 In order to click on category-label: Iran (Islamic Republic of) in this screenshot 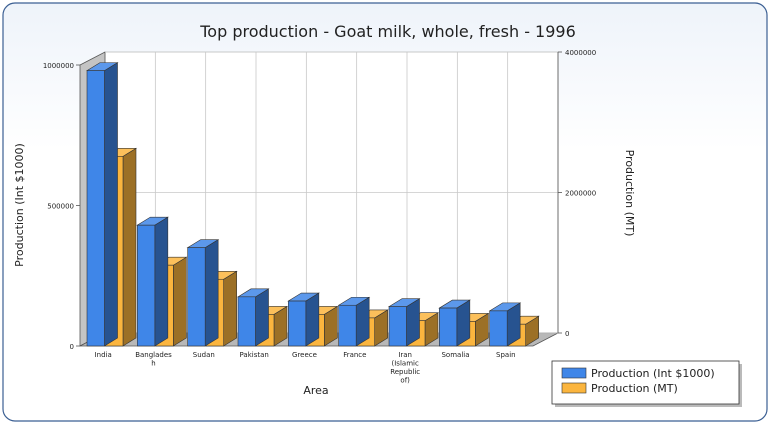, I will do `click(405, 368)`.